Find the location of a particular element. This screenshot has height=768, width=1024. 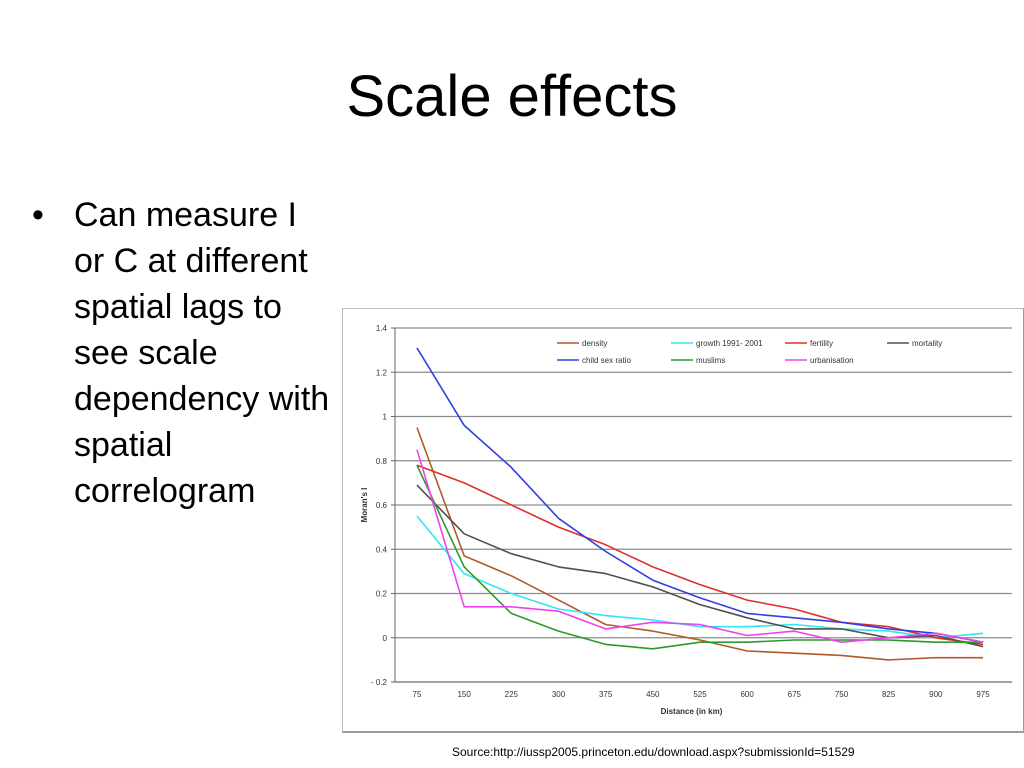

legend-label: density is located at coordinates (594, 343).